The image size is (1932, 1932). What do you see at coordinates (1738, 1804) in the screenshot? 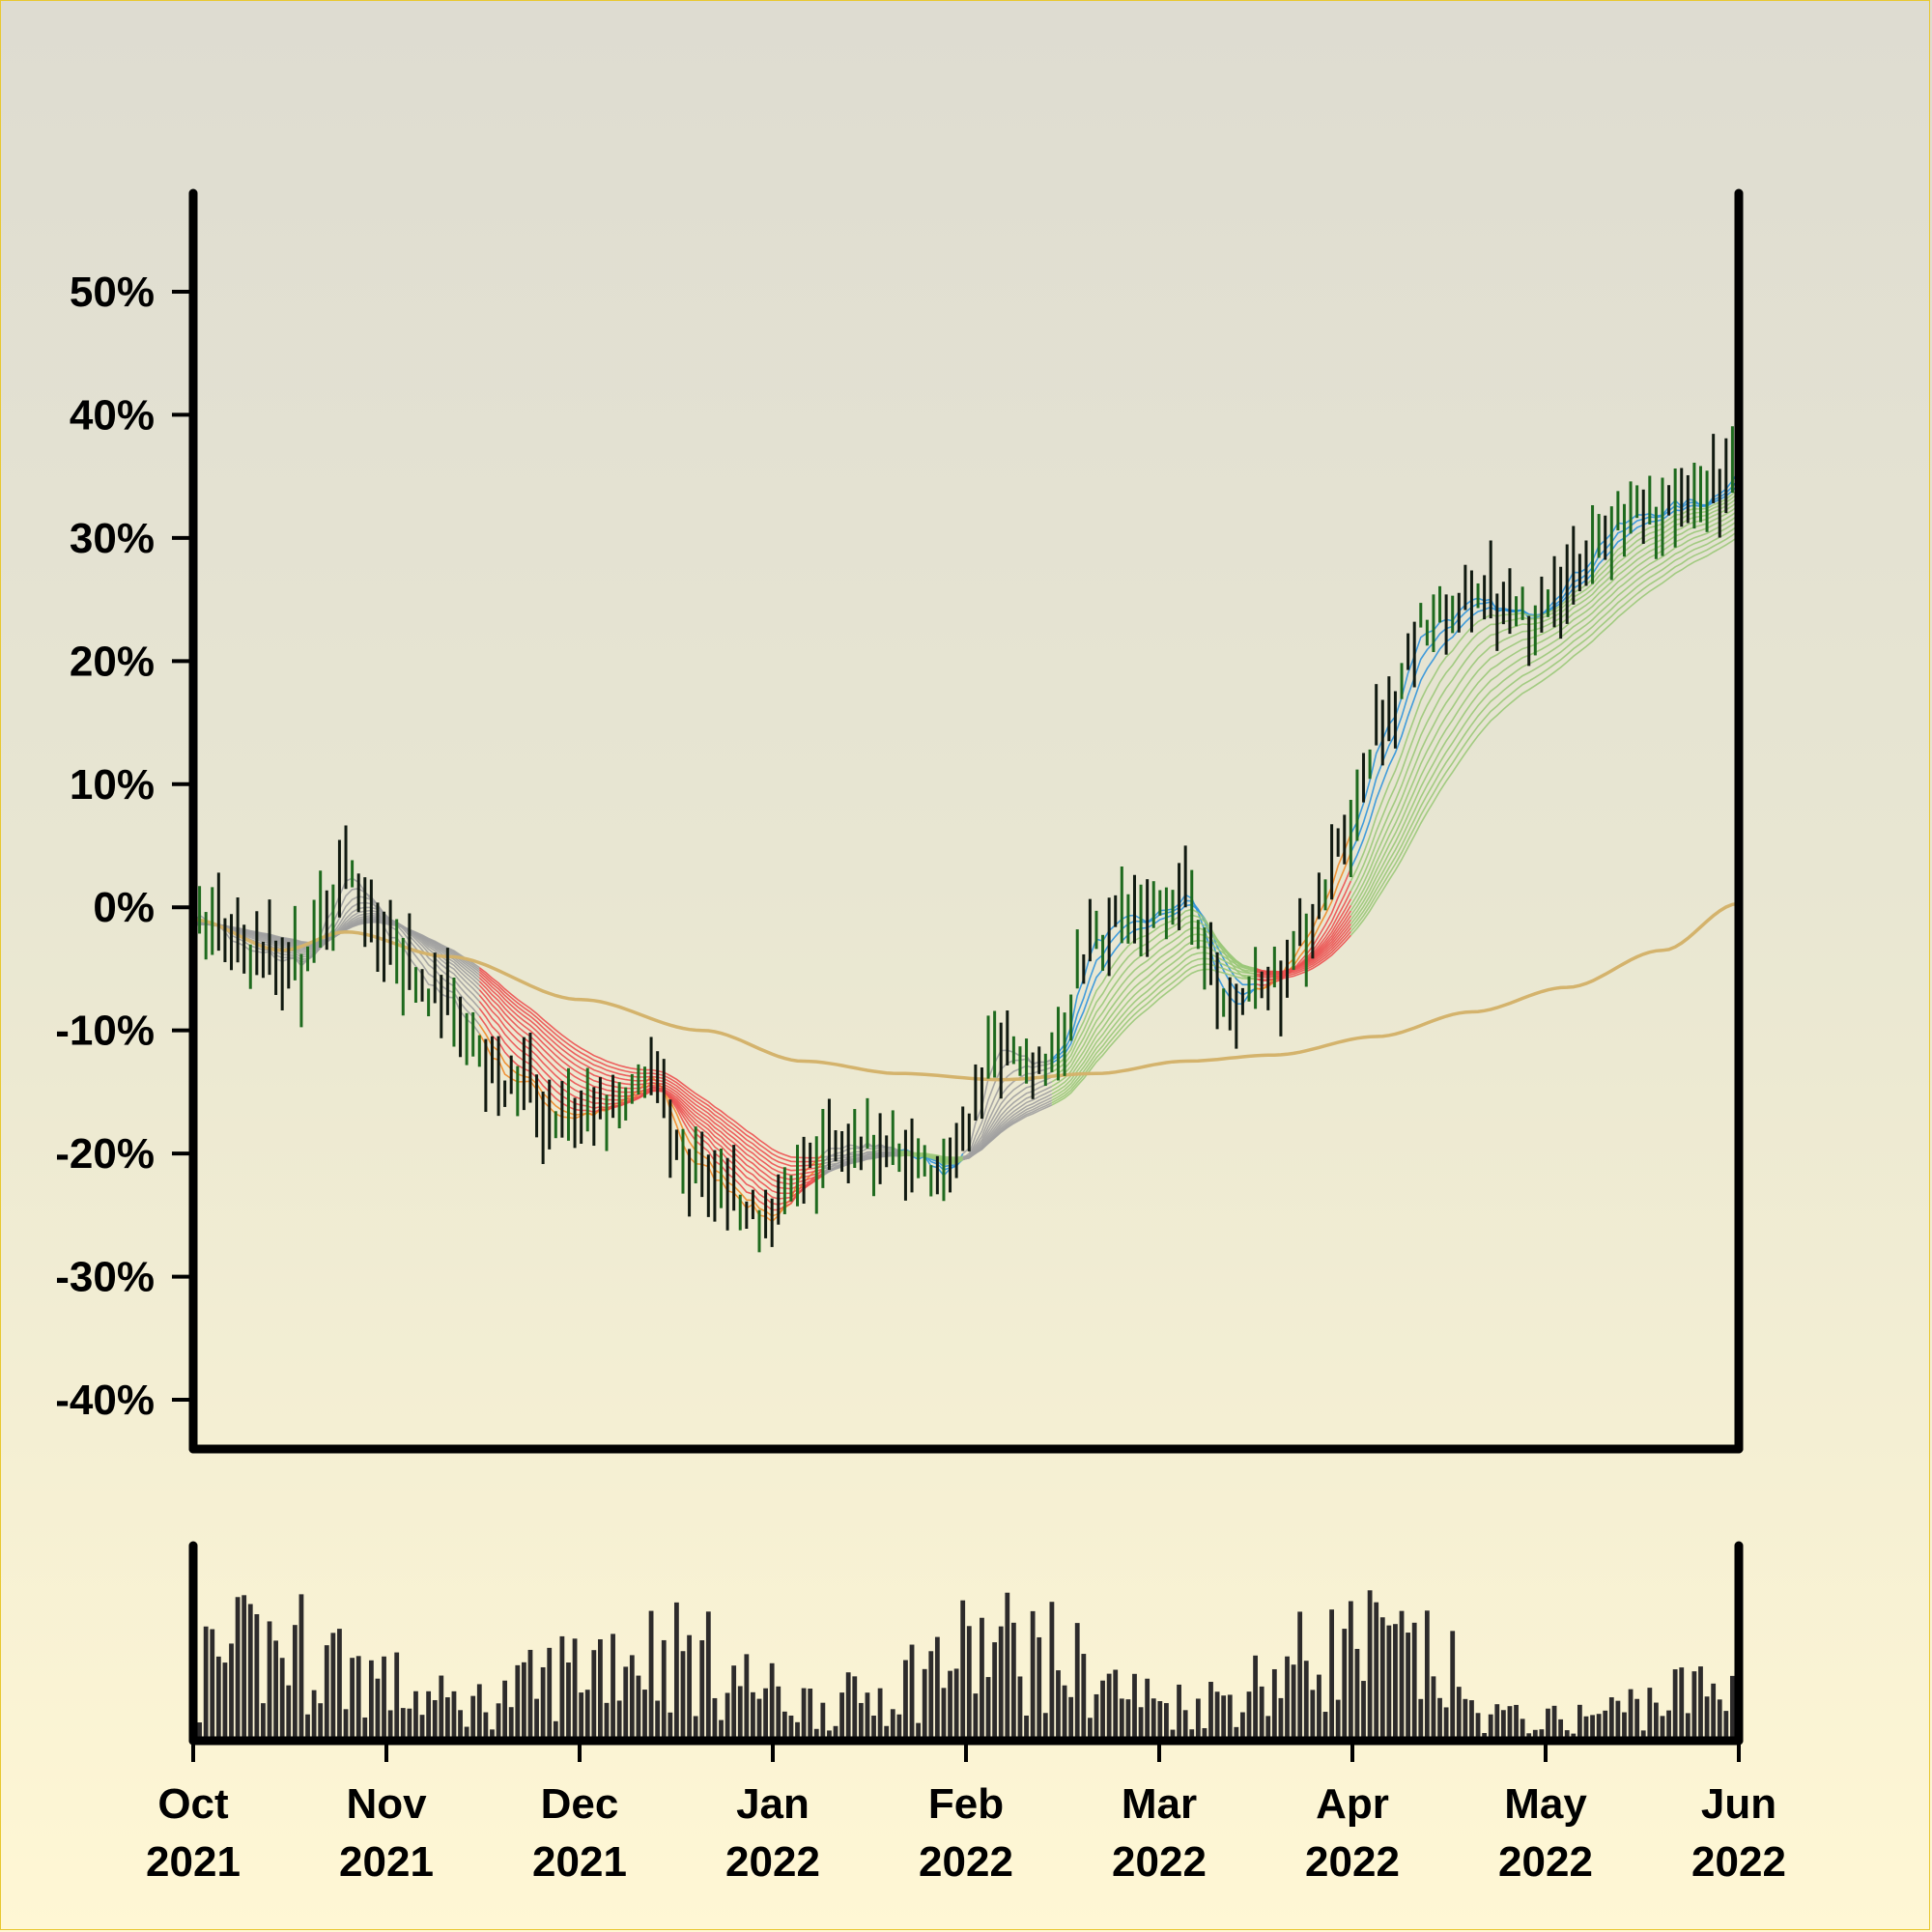
I see `x-tick-month: Jun` at bounding box center [1738, 1804].